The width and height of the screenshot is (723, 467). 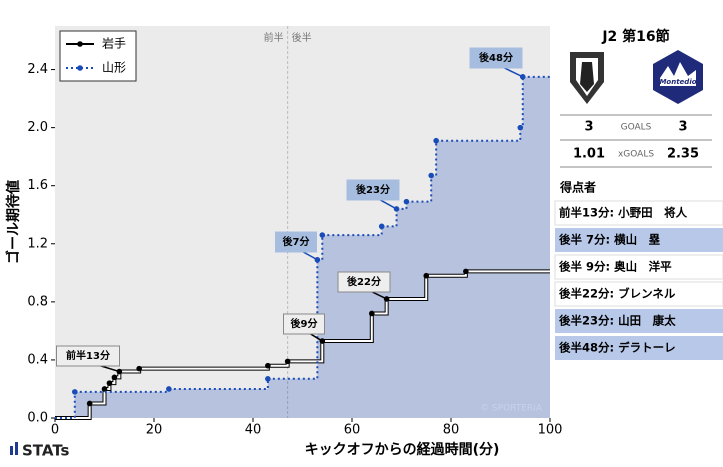 What do you see at coordinates (617, 321) in the screenshot?
I see `scorer-text: 後半23分: 山田 康太` at bounding box center [617, 321].